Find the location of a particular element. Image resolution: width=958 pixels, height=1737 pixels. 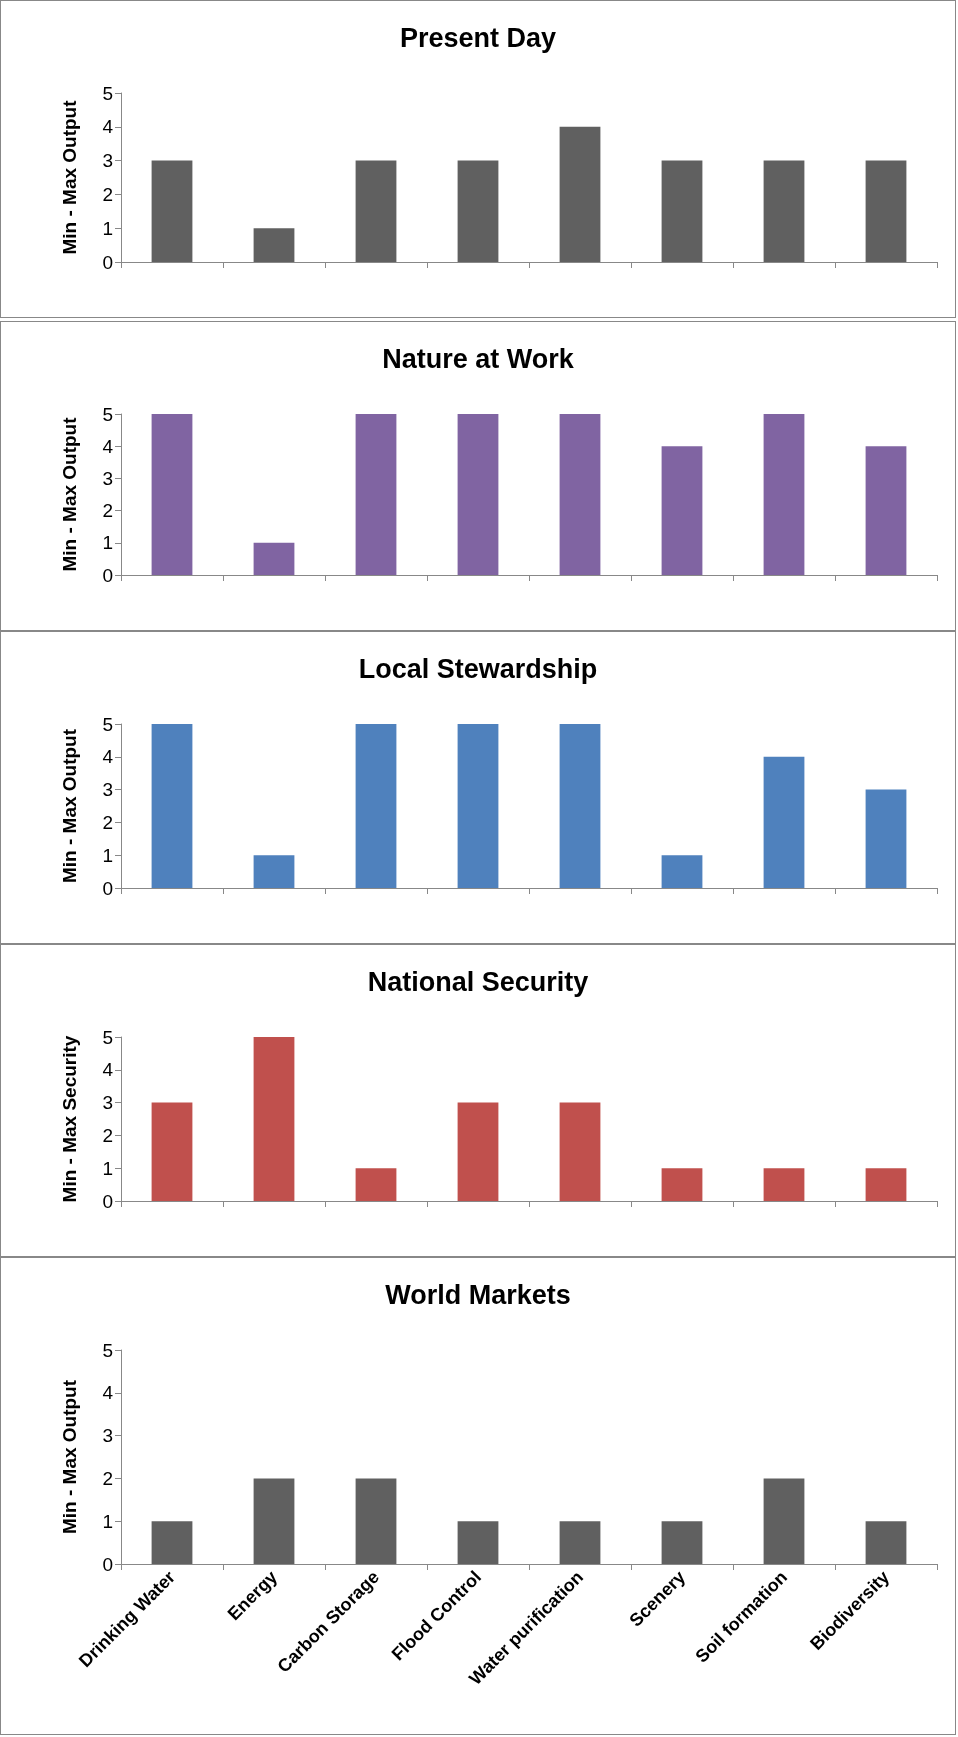

chart-title: National Security is located at coordinates (478, 981).